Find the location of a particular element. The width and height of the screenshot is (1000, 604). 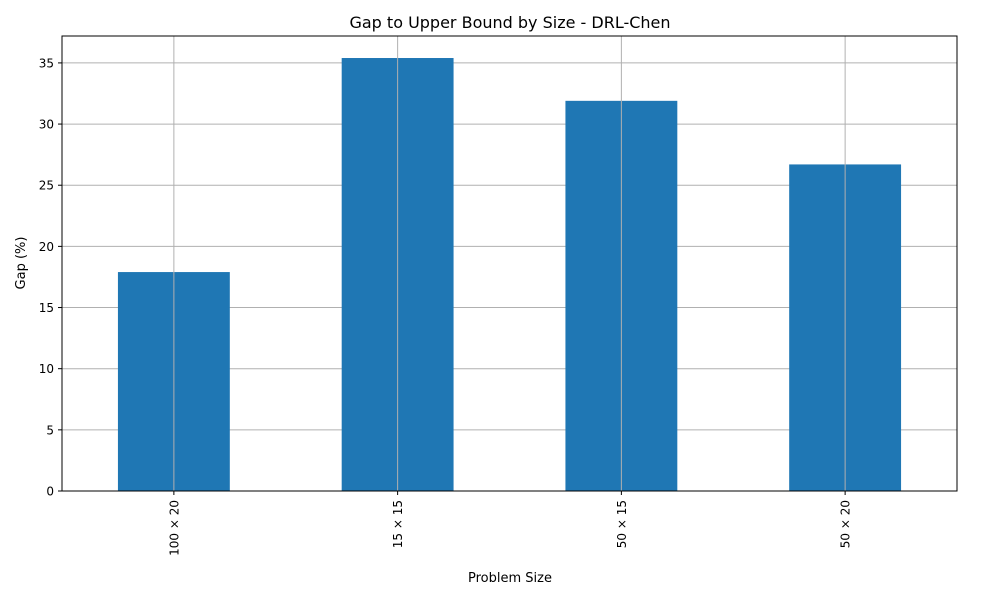

y-tick-label: 20 is located at coordinates (46, 247).